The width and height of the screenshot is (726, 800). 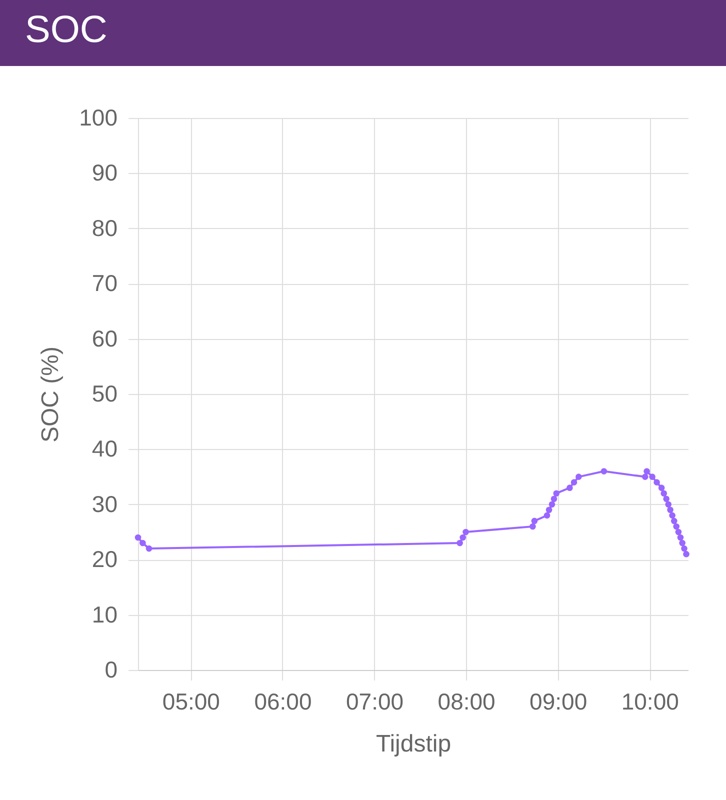 I want to click on y-tick-label: 50, so click(x=105, y=393).